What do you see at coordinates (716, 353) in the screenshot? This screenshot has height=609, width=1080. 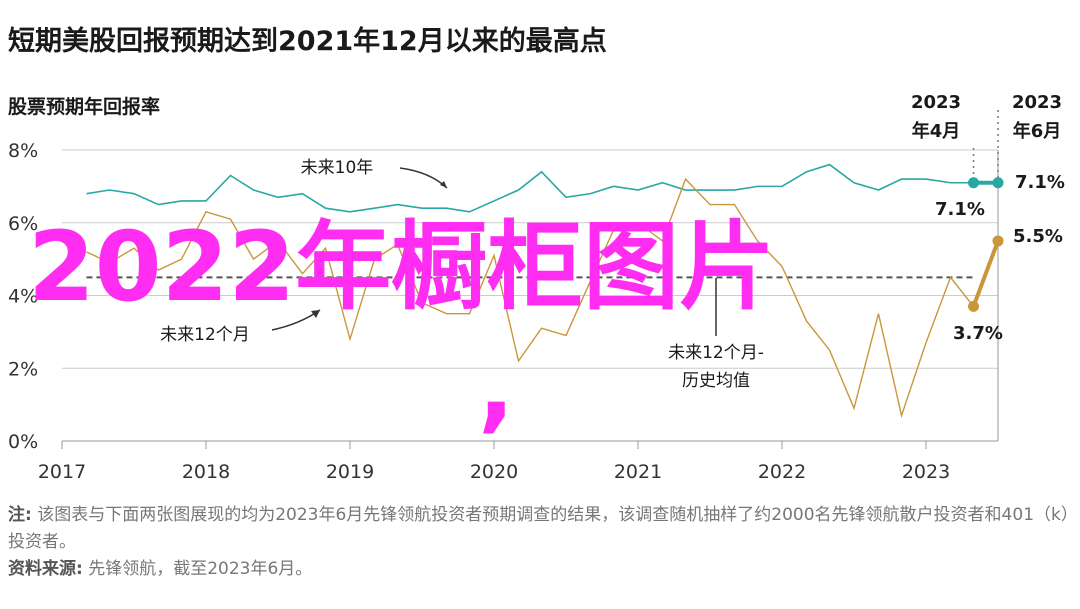 I see `hist-avg-label-1: 未来12个月-` at bounding box center [716, 353].